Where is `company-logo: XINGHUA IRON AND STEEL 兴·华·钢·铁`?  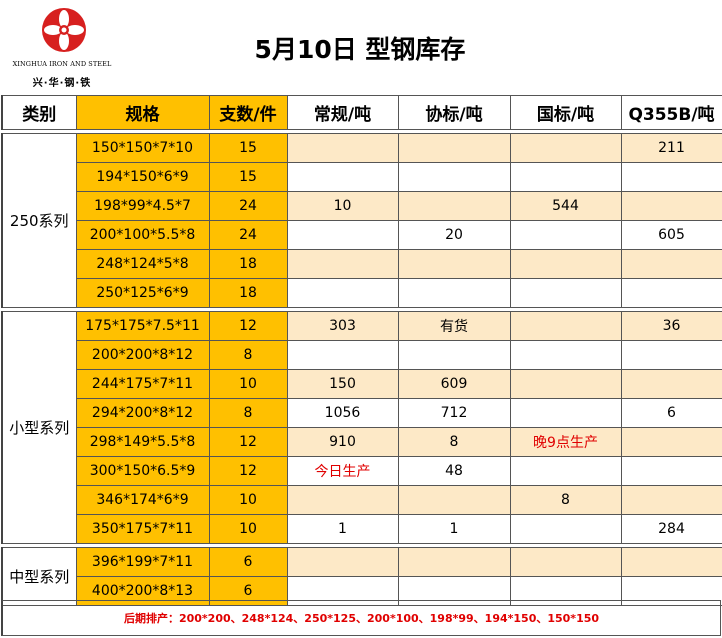
company-logo: XINGHUA IRON AND STEEL 兴·华·钢·铁 is located at coordinates (62, 47).